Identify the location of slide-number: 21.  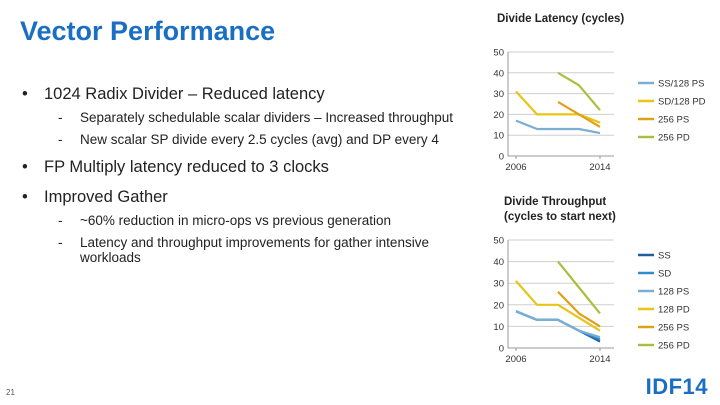
(10, 392).